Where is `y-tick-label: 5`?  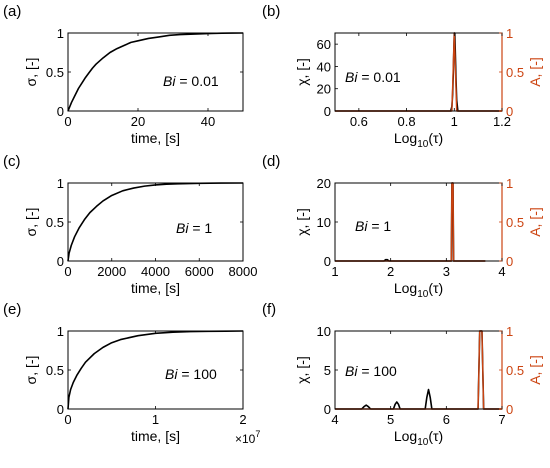
y-tick-label: 5 is located at coordinates (327, 370).